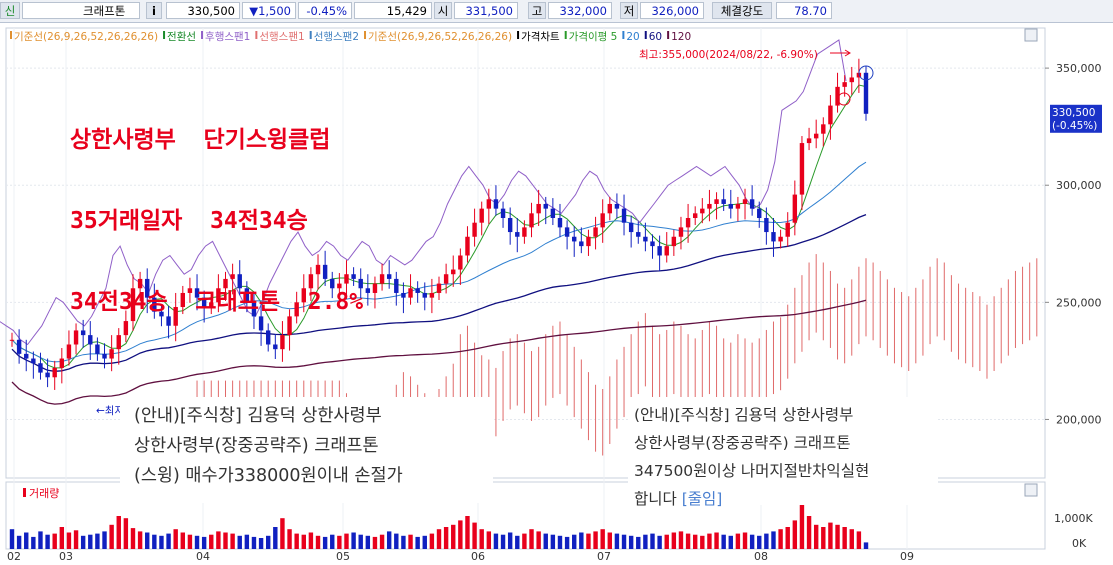 This screenshot has height=565, width=1113. What do you see at coordinates (632, 37) in the screenshot?
I see `legend-entry: 20` at bounding box center [632, 37].